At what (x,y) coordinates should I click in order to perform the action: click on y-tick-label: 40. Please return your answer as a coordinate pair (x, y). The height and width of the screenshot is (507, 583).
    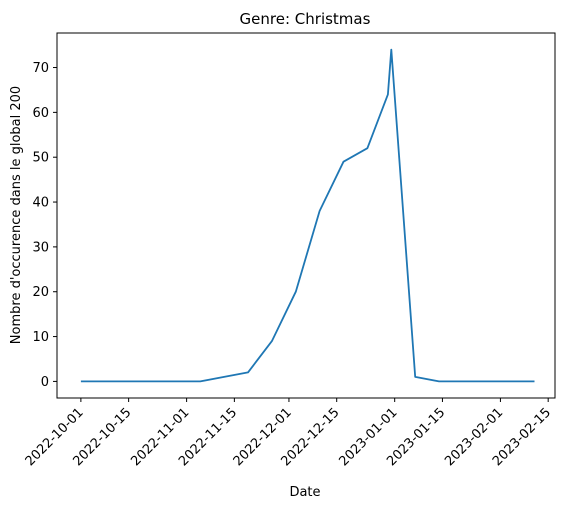
    Looking at the image, I should click on (40, 203).